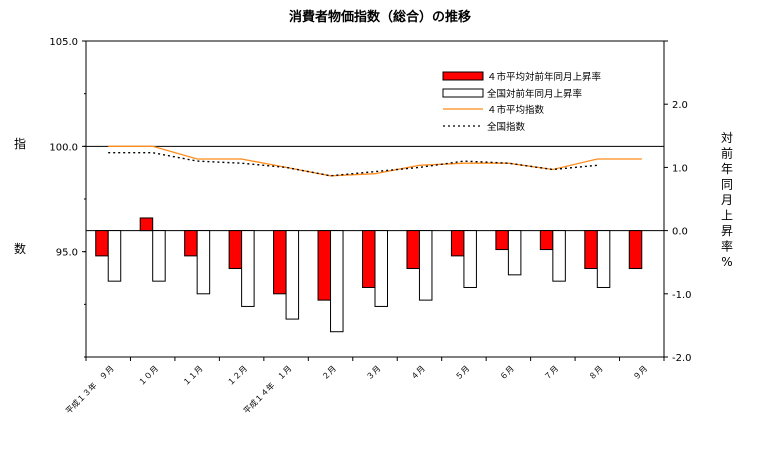 Image resolution: width=761 pixels, height=457 pixels. Describe the element at coordinates (727, 169) in the screenshot. I see `right-axis-title-char: 年` at that location.